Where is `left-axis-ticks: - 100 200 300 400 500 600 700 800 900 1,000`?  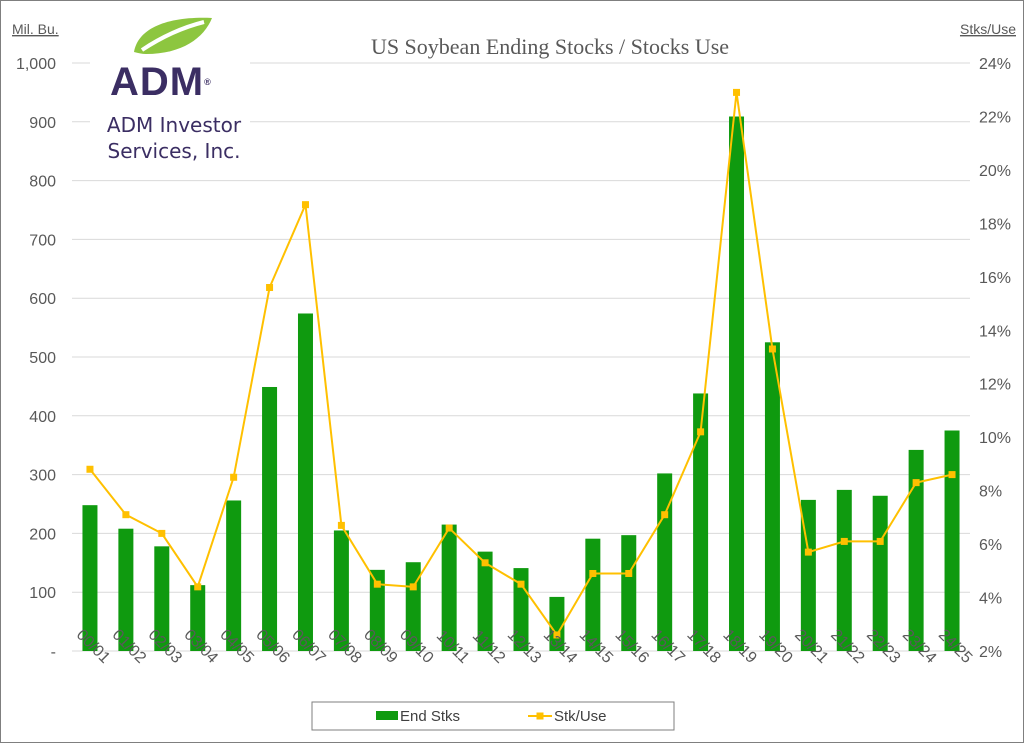
left-axis-ticks: - 100 200 300 400 500 600 700 800 900 1,000 is located at coordinates (36, 358).